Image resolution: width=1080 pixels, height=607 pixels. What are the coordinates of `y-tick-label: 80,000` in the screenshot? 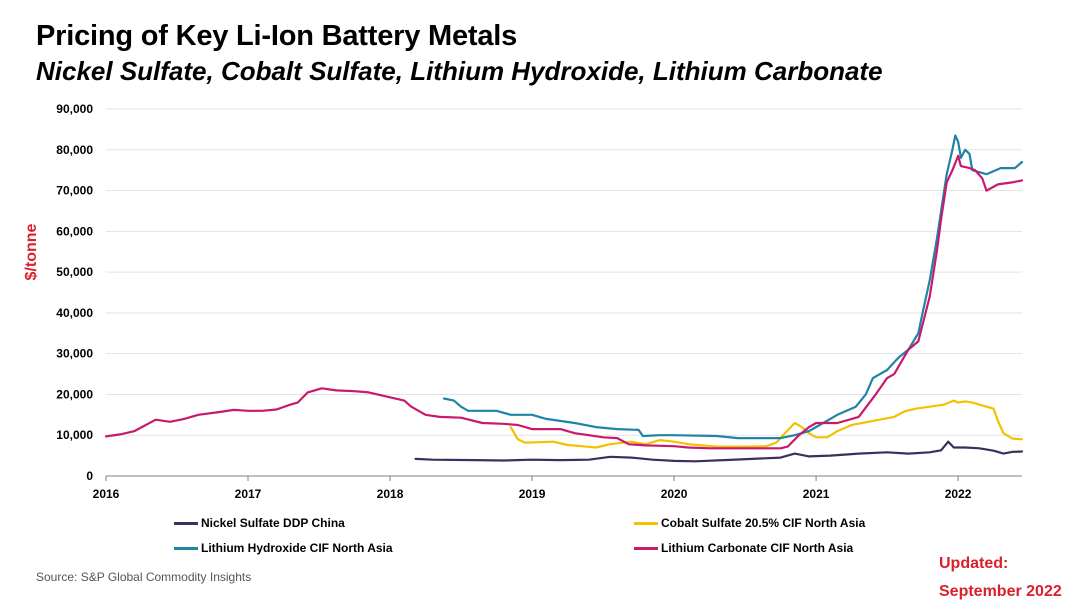 It's located at (74, 150).